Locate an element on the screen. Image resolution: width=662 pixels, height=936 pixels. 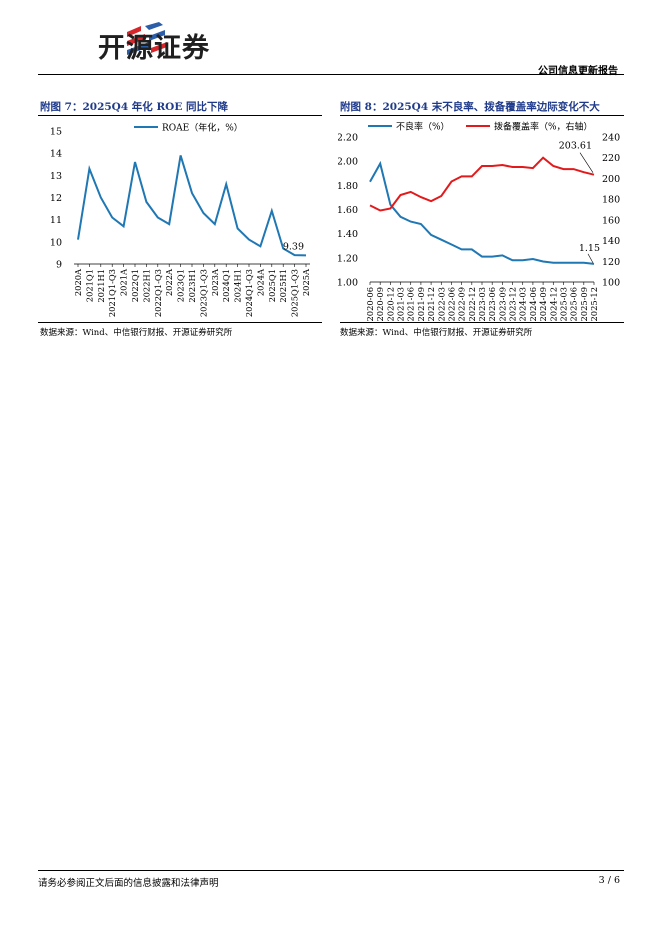
y-right-tick-label: 140 is located at coordinates (611, 241).